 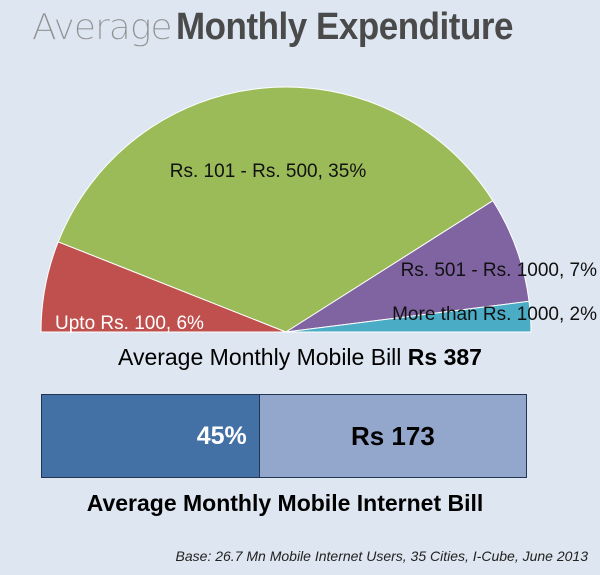 I want to click on mobile-bill-value: Rs 387, so click(x=444, y=357).